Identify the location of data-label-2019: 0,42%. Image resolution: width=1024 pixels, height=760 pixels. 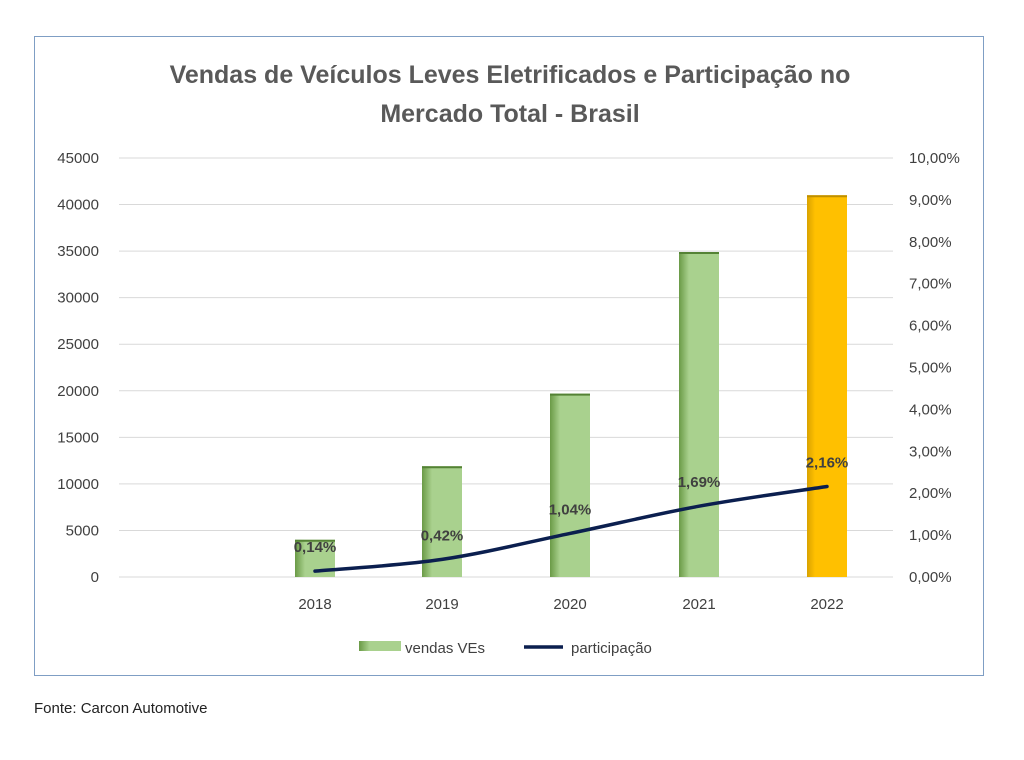
(442, 535).